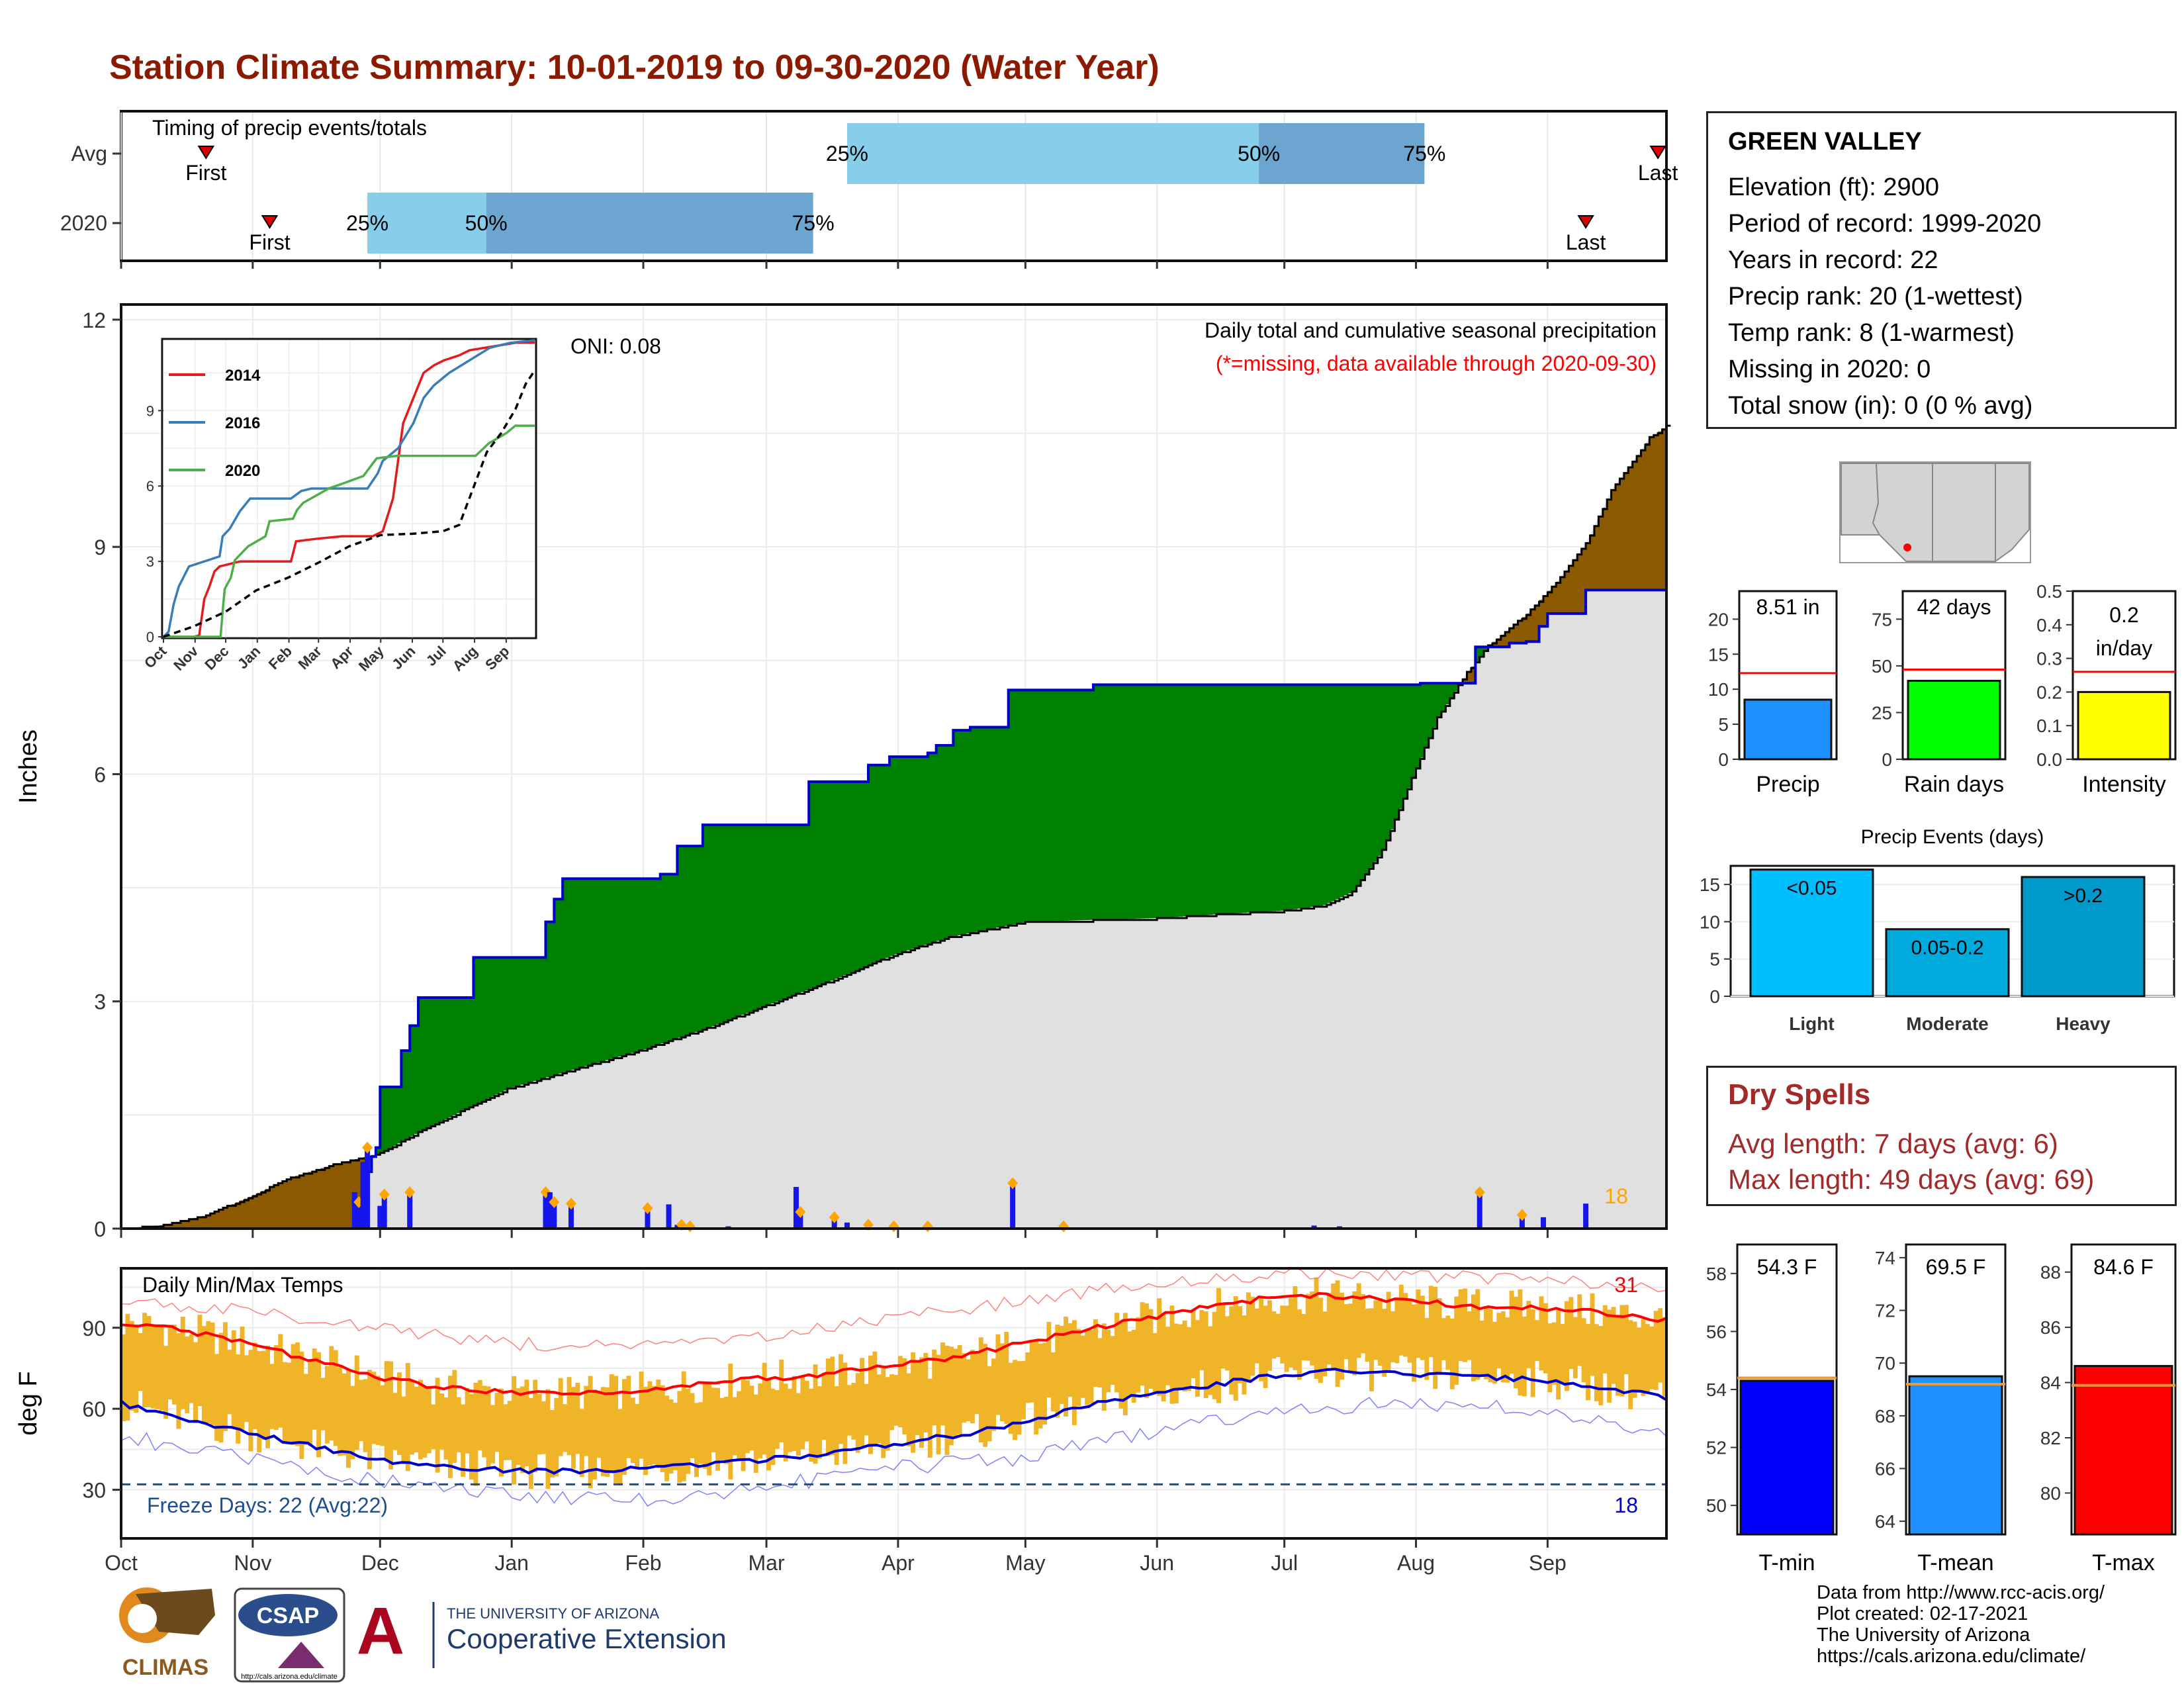  I want to click on temp-summary-ytick-label: 66, so click(1885, 1468).